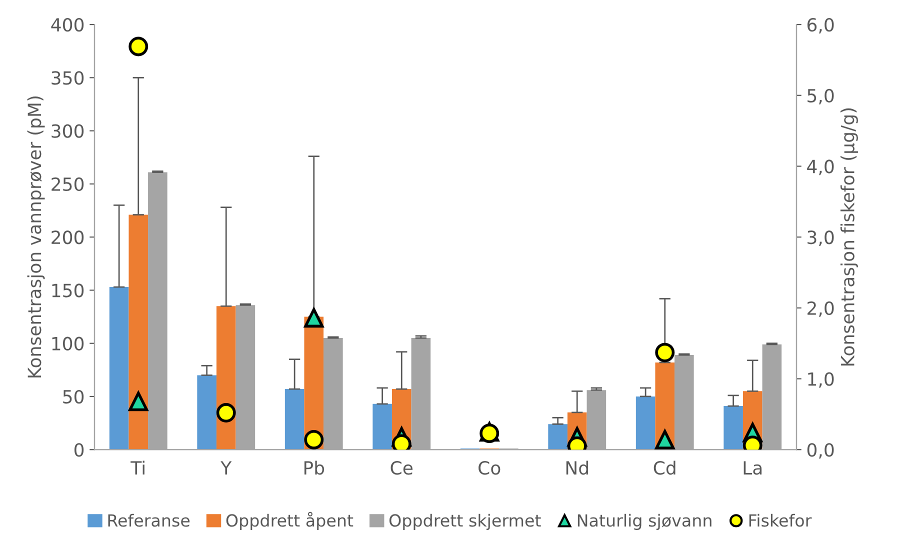  I want to click on y-tick-label: 350, so click(68, 78).